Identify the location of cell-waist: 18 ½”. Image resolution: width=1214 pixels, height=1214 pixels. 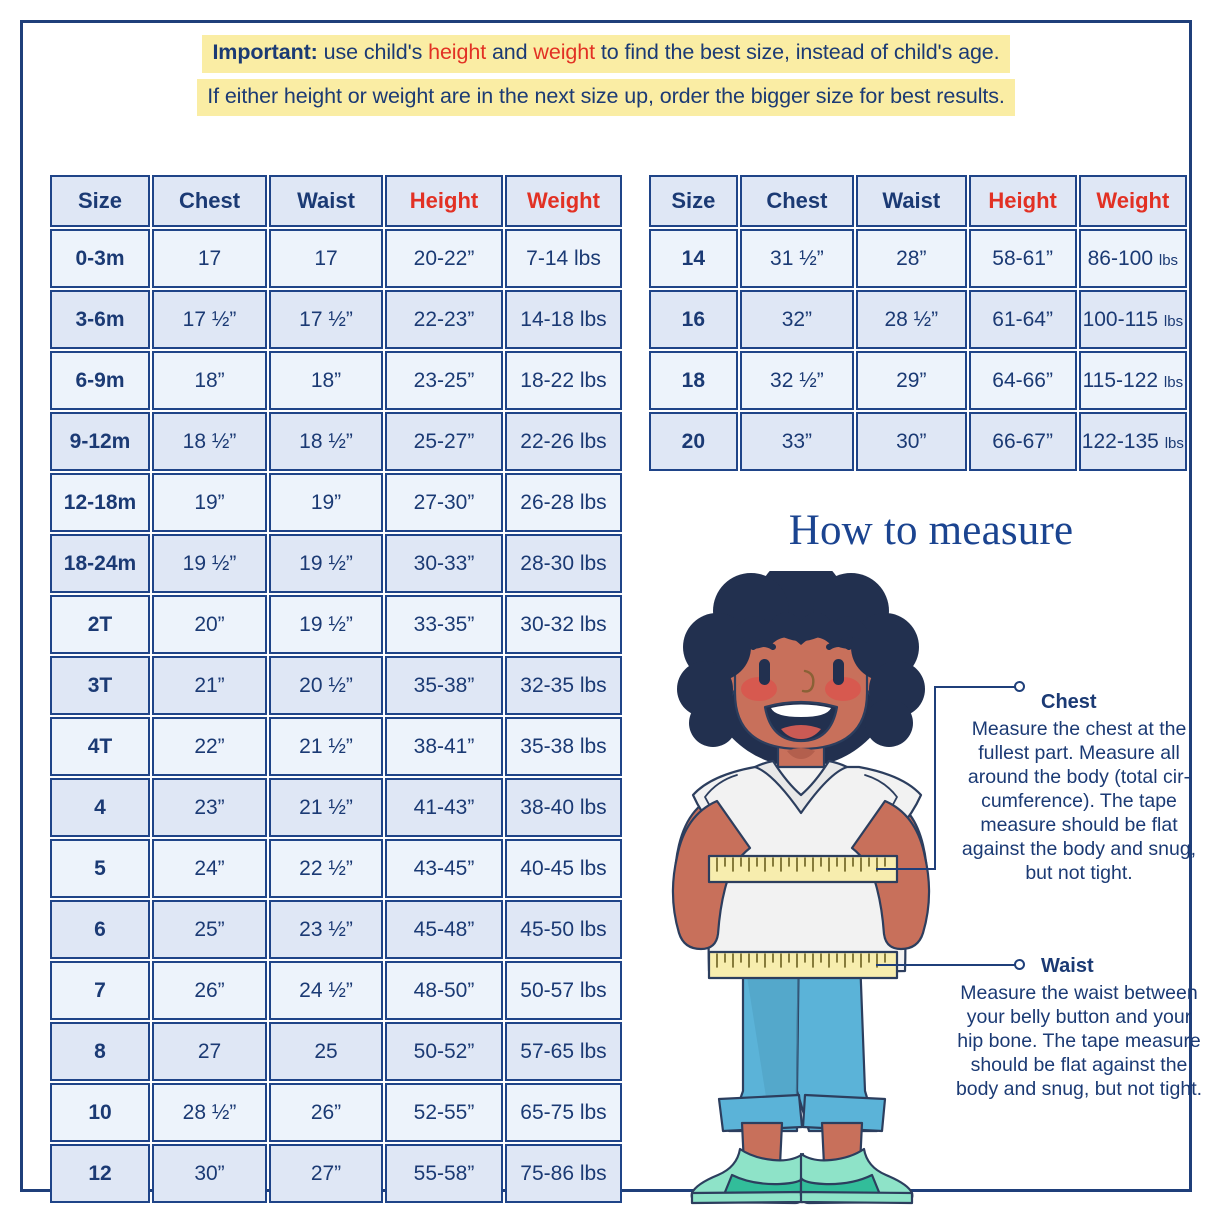
(326, 441).